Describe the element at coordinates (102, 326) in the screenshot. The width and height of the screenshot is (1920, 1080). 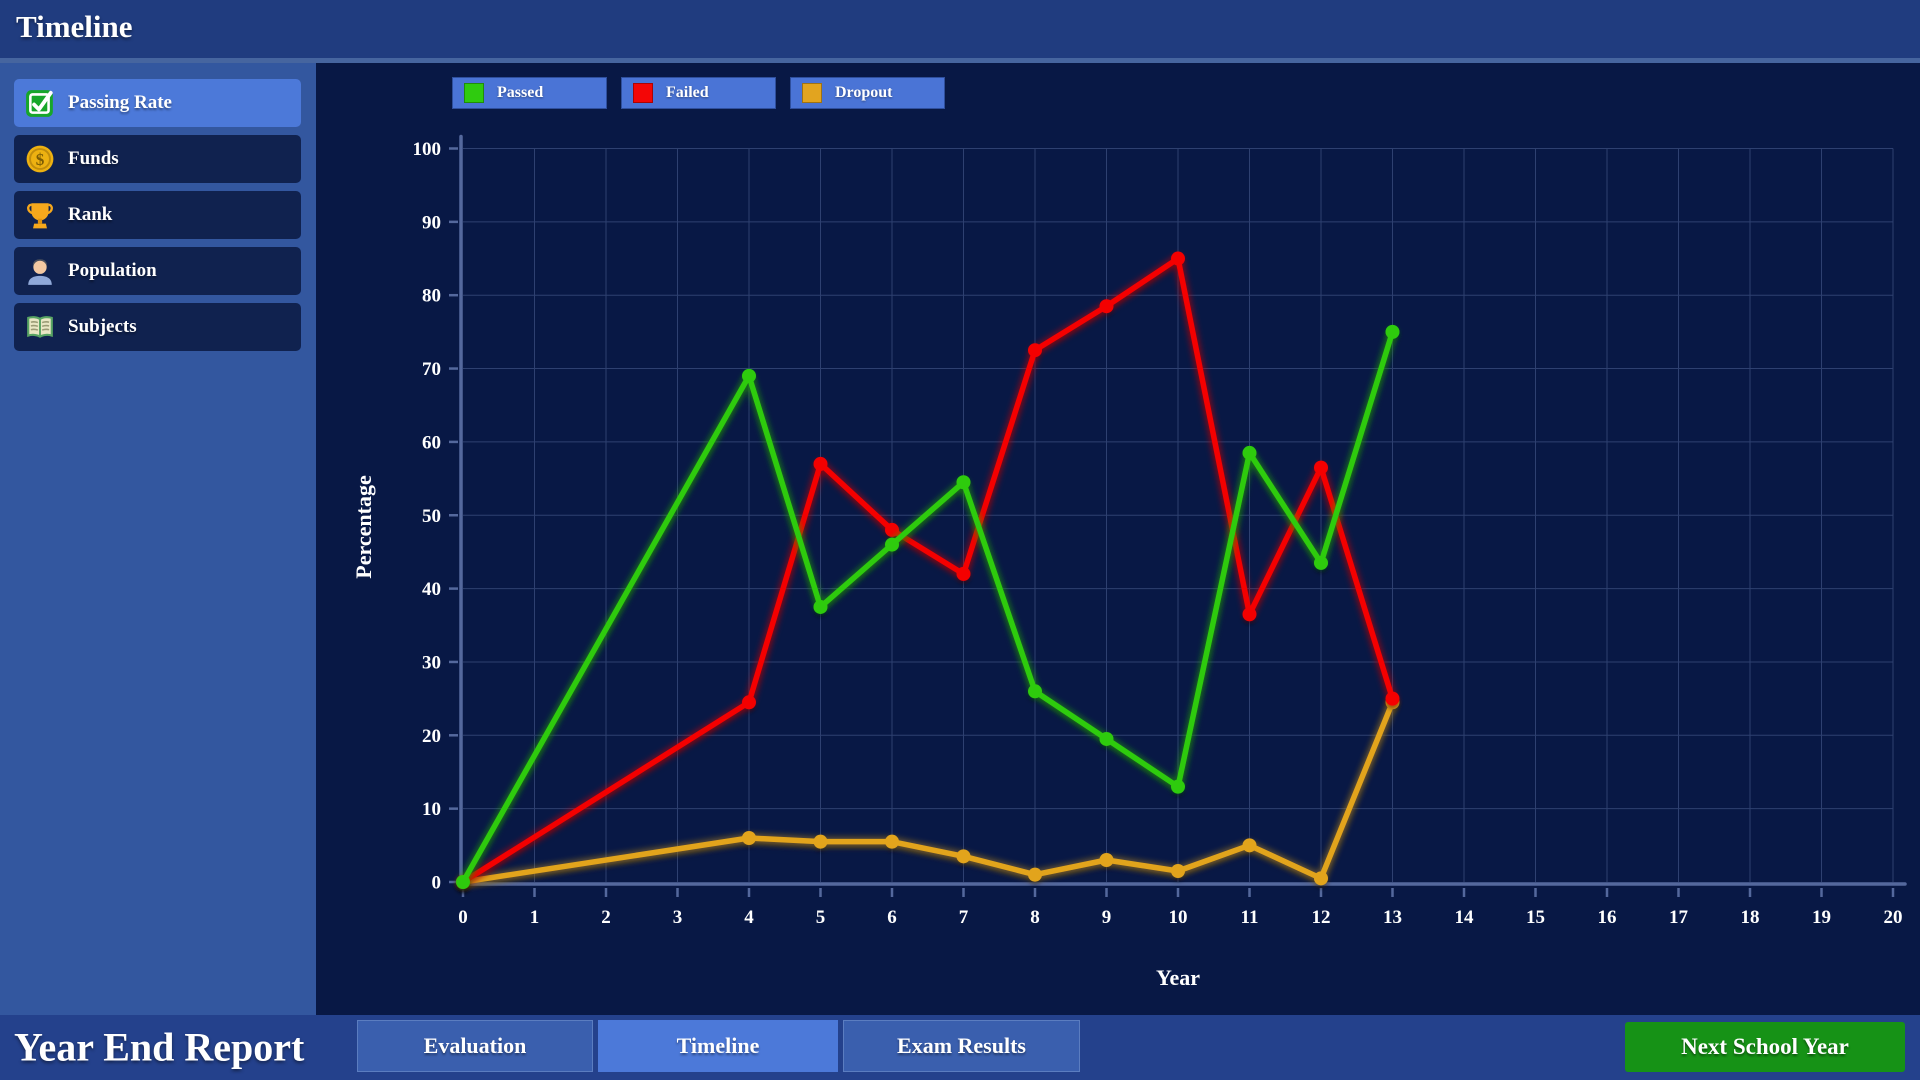
I see `sidebar-item-label: Subjects` at that location.